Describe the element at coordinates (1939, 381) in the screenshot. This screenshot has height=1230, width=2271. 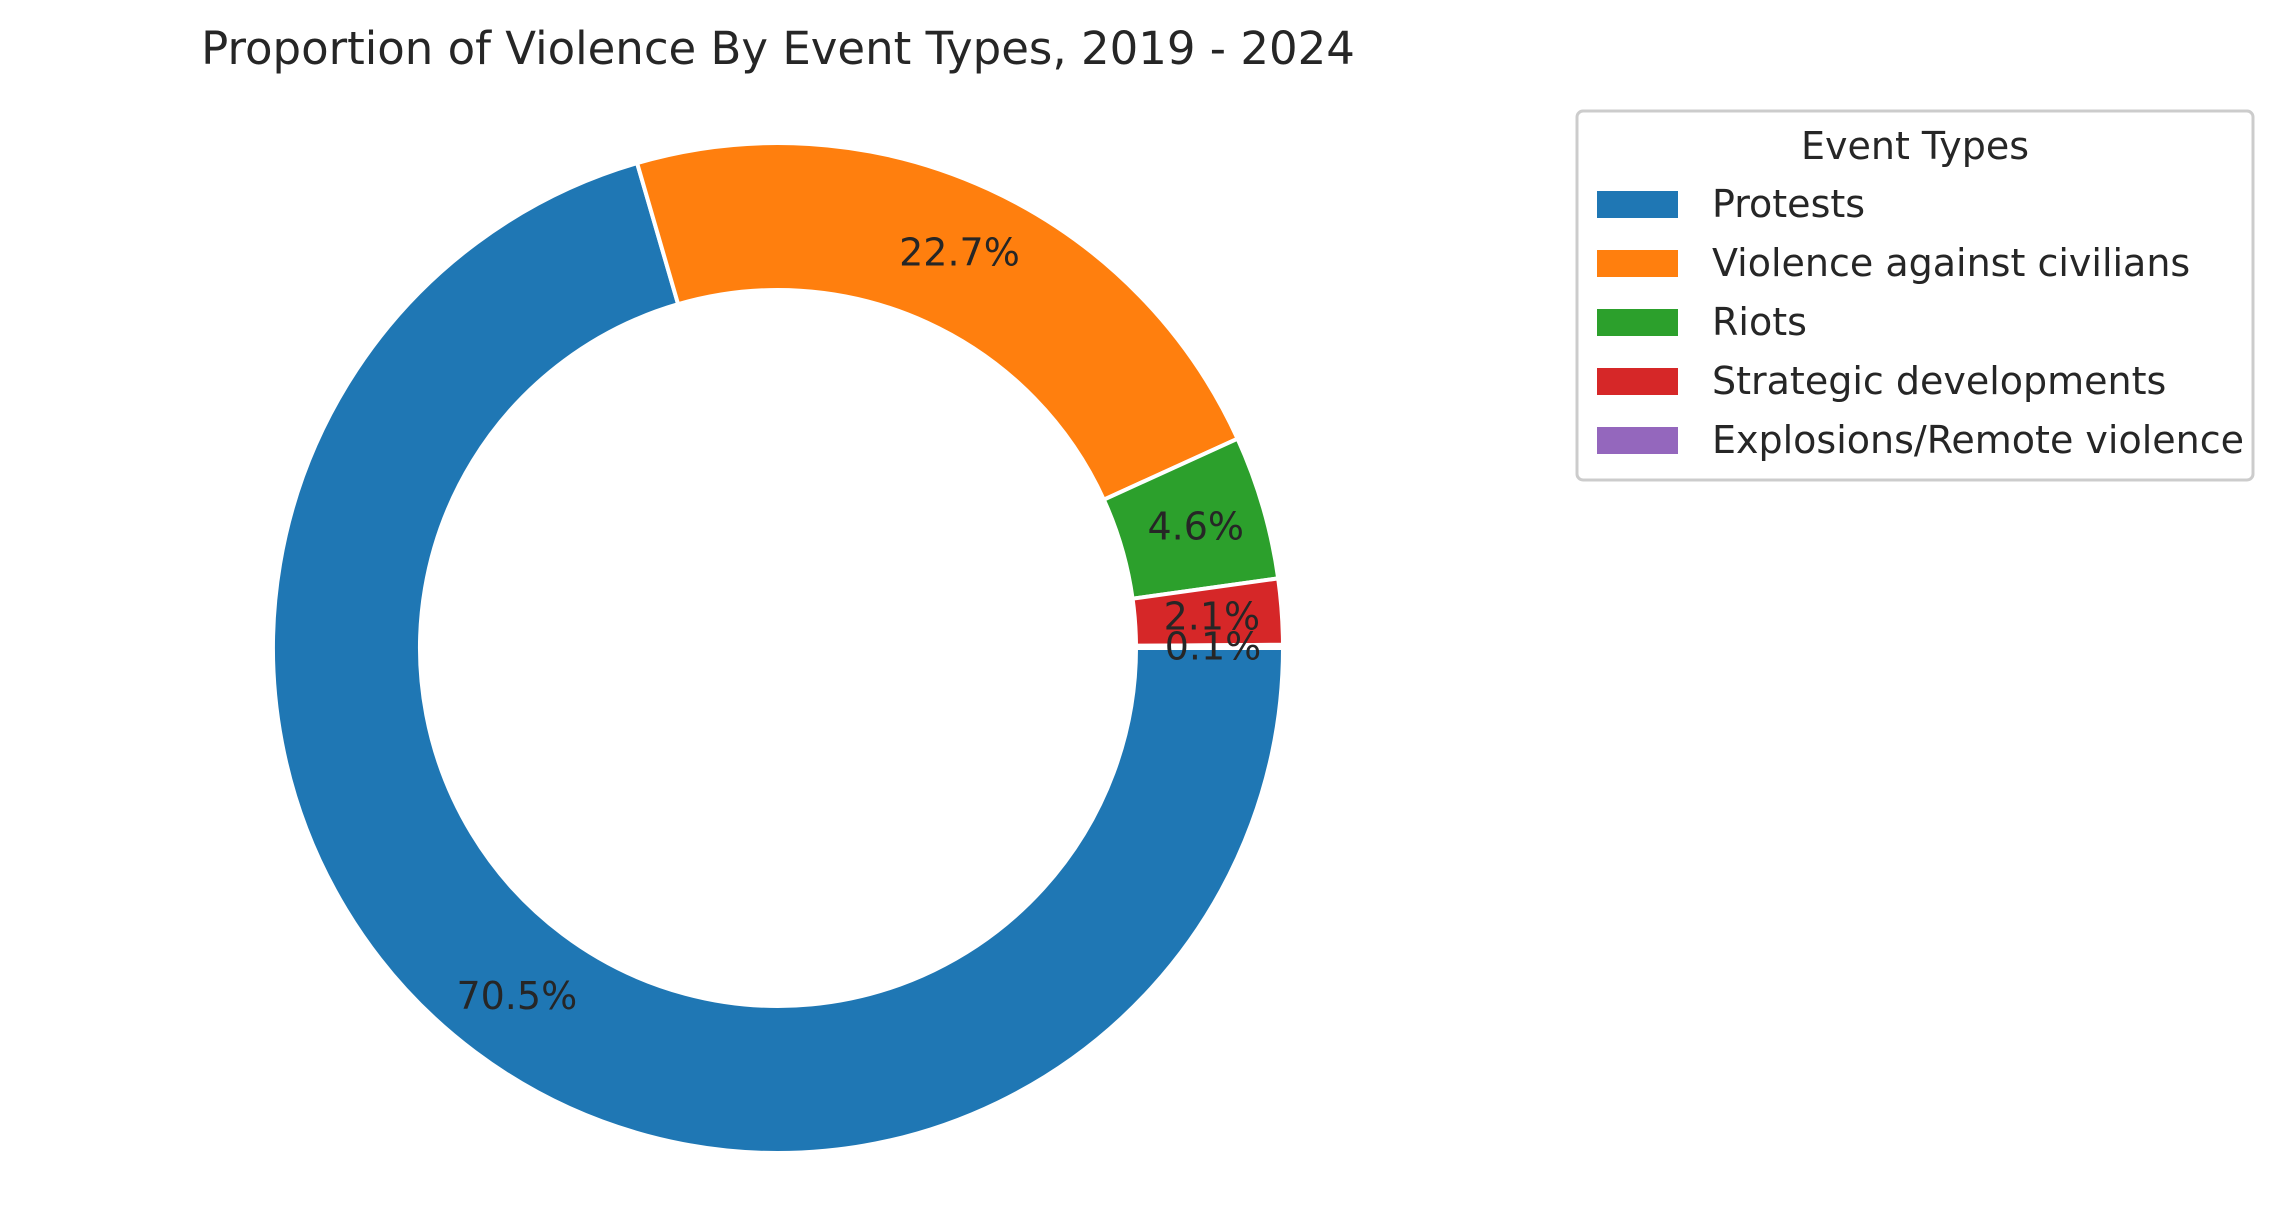
I see `legend-label-3: Strategic developments` at that location.